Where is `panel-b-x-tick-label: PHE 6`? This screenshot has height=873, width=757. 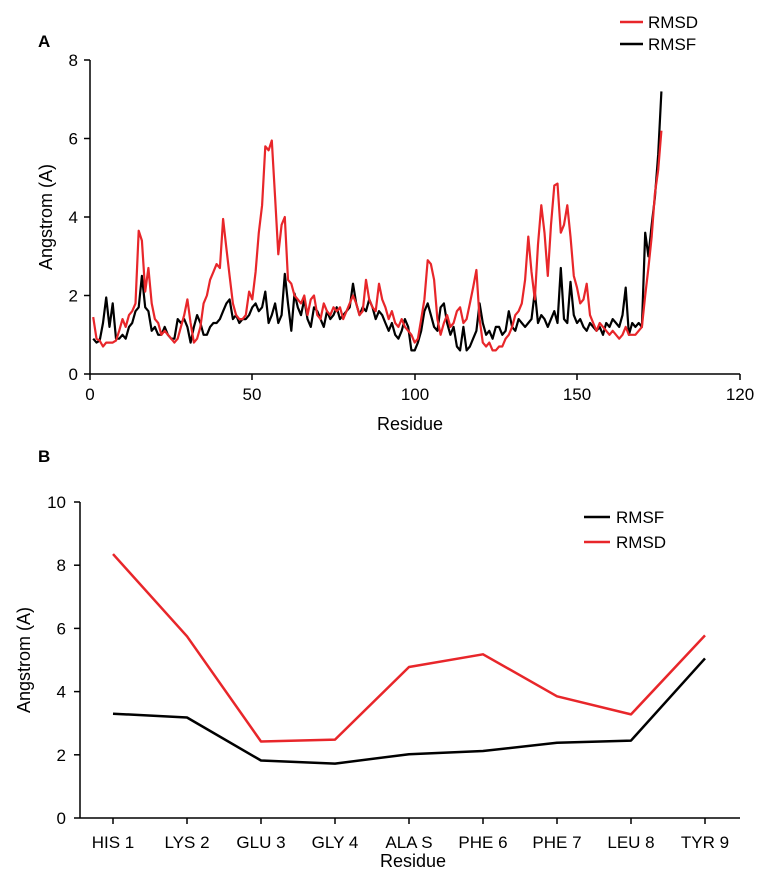 panel-b-x-tick-label: PHE 6 is located at coordinates (482, 842).